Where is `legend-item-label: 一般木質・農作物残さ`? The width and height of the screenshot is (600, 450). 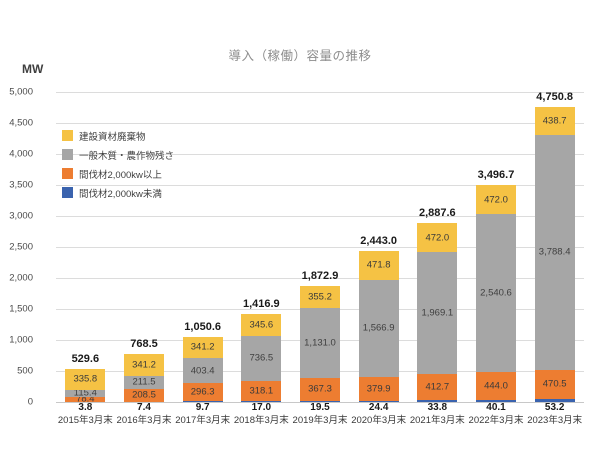
legend-item-label: 一般木質・農作物残さ is located at coordinates (127, 156).